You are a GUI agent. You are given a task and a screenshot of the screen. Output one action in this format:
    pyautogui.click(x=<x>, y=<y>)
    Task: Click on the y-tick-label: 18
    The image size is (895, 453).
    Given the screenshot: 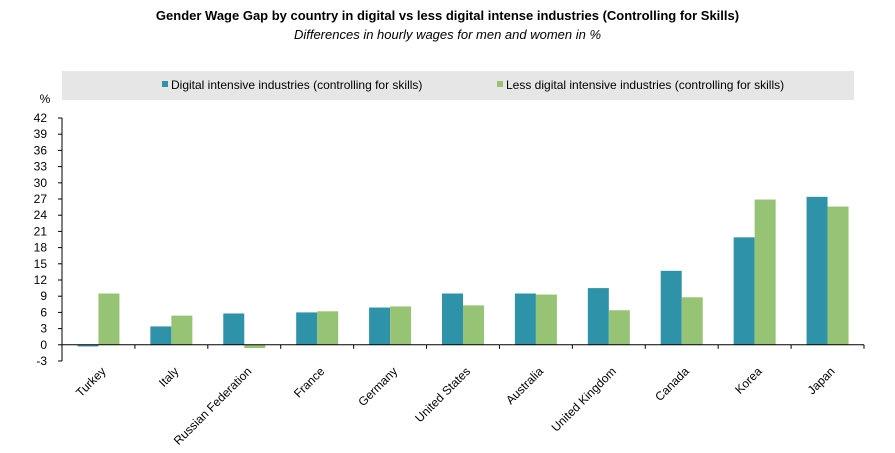 What is the action you would take?
    pyautogui.click(x=41, y=248)
    